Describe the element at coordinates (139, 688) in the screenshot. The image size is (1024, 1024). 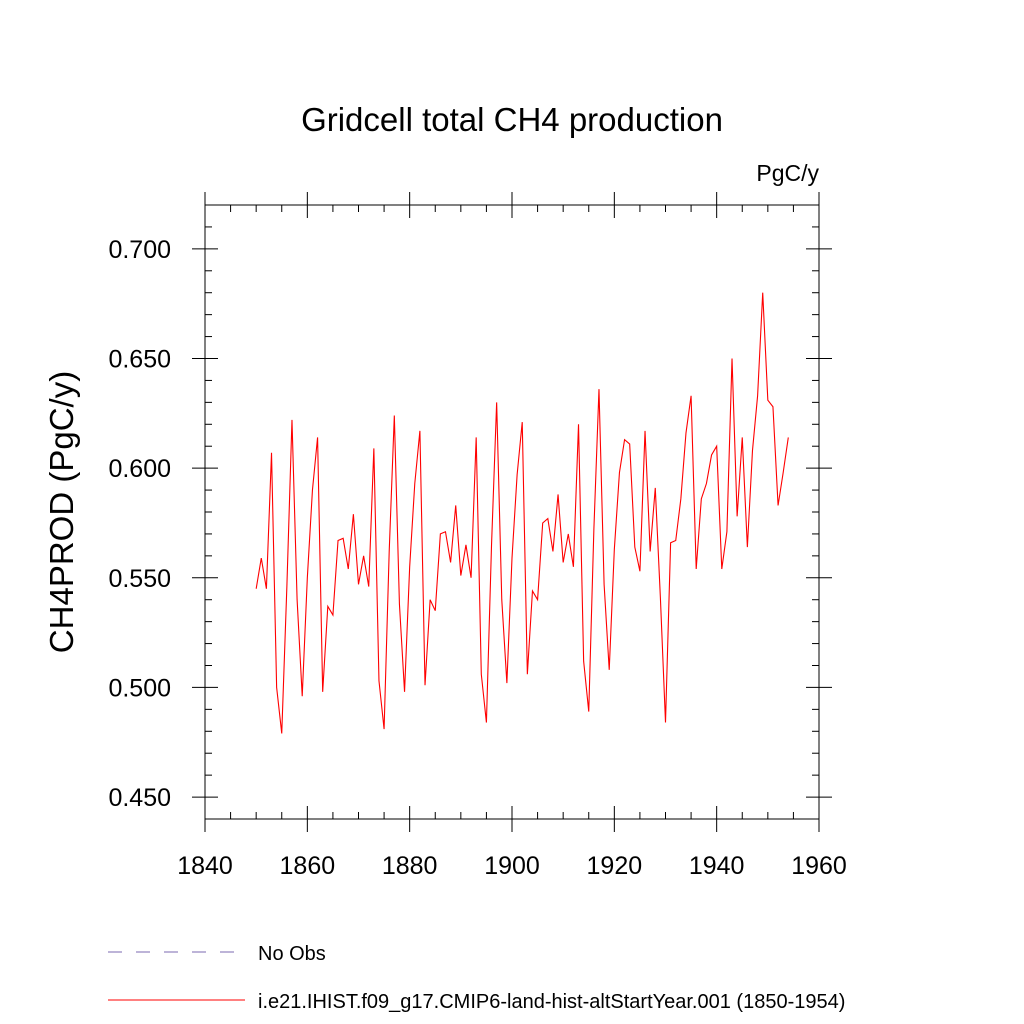
I see `y-tick-label: 0.500` at that location.